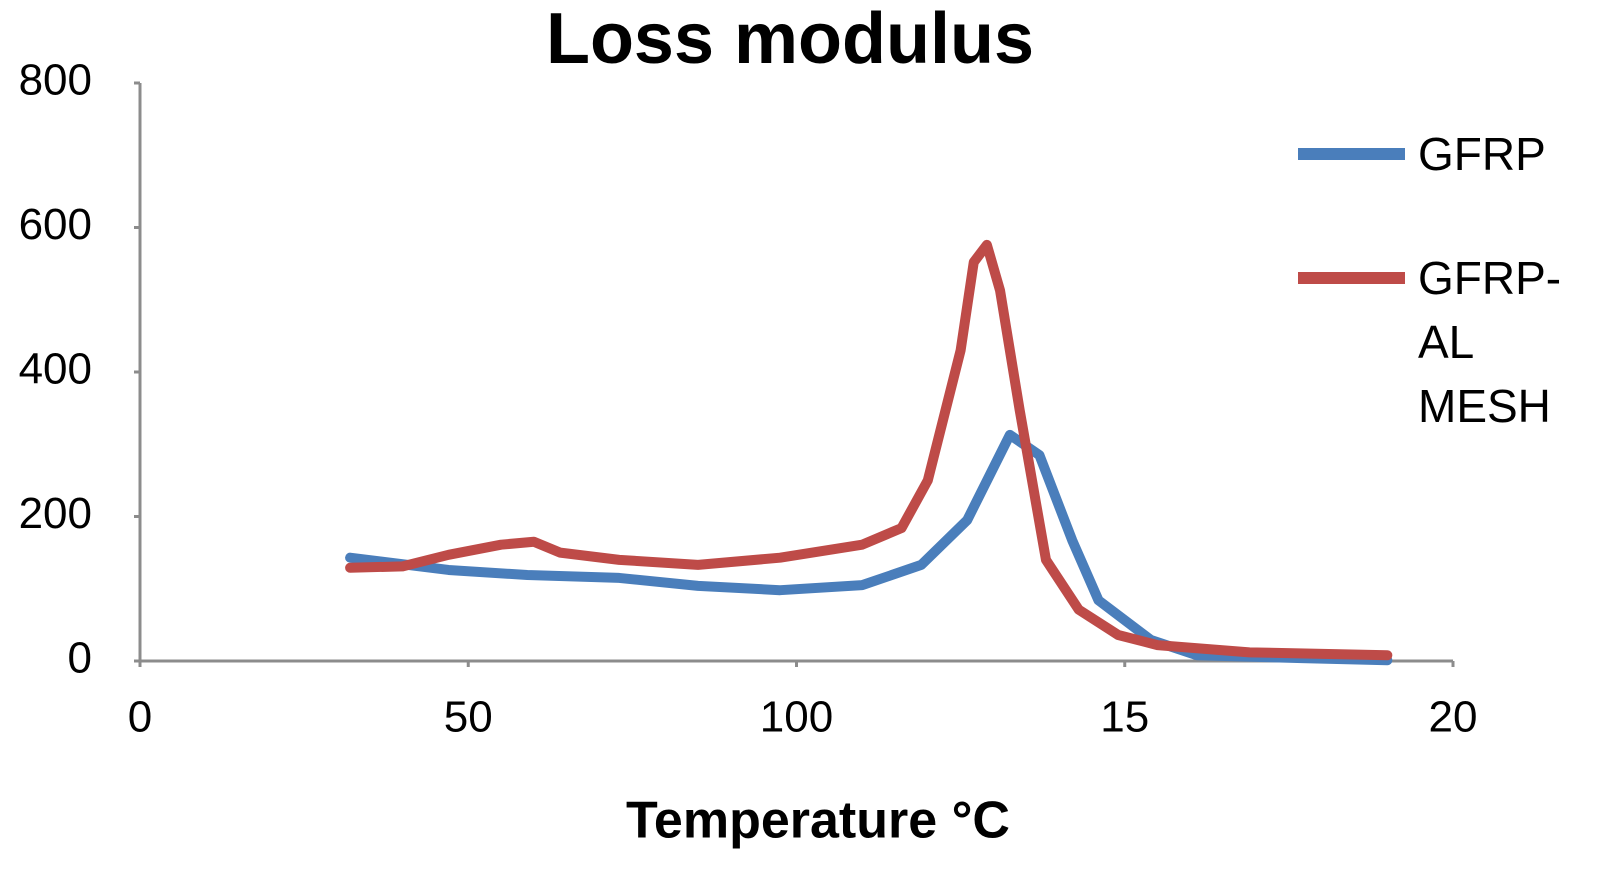 The image size is (1614, 882). I want to click on y-tick-label: 600, so click(55, 224).